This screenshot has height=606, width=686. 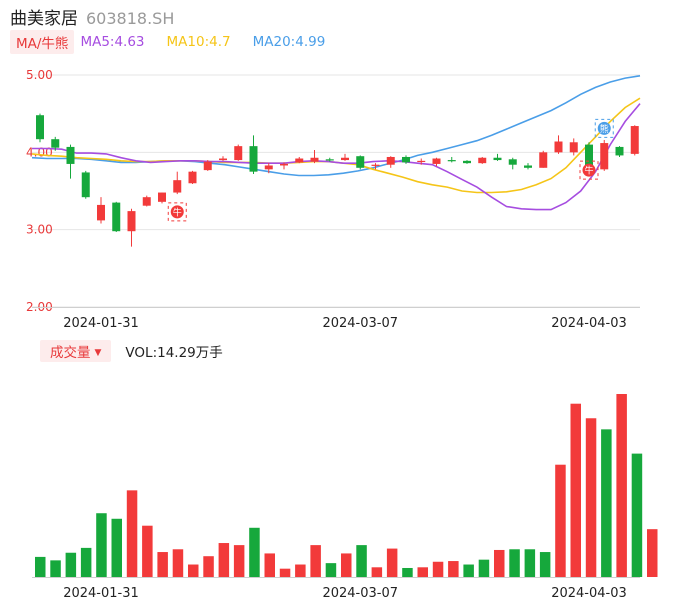 What do you see at coordinates (289, 42) in the screenshot?
I see `ma20-legend: MA20:4.99` at bounding box center [289, 42].